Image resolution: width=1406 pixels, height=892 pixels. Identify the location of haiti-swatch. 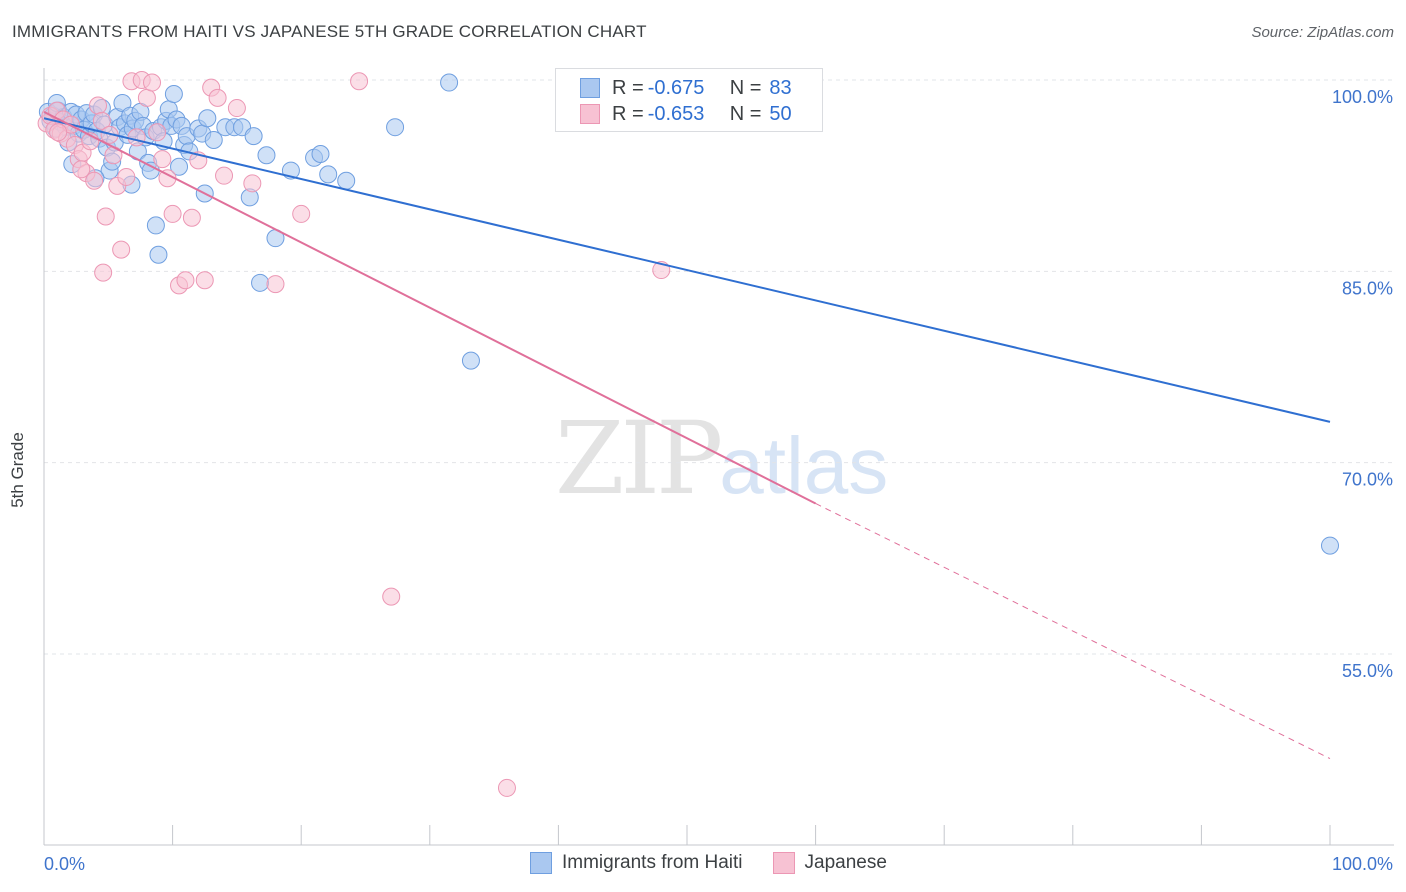
(590, 88).